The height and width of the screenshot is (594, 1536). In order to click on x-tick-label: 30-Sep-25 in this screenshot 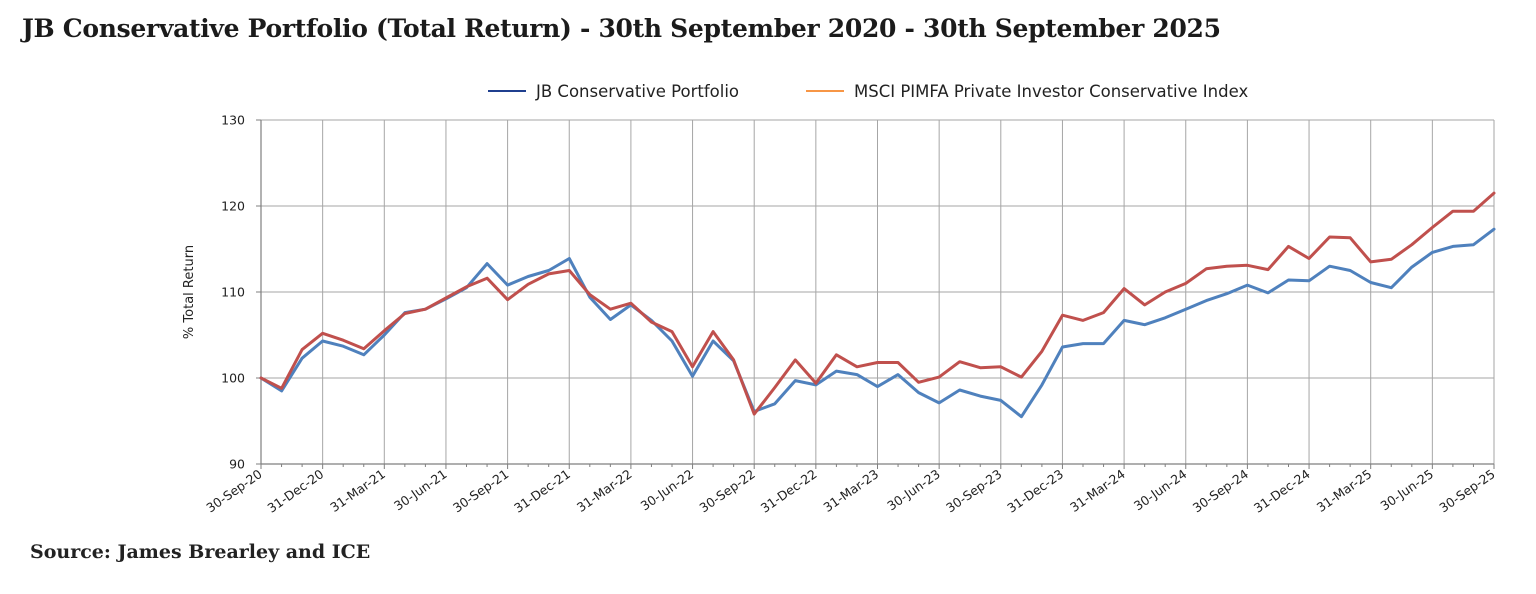, I will do `click(1466, 490)`.